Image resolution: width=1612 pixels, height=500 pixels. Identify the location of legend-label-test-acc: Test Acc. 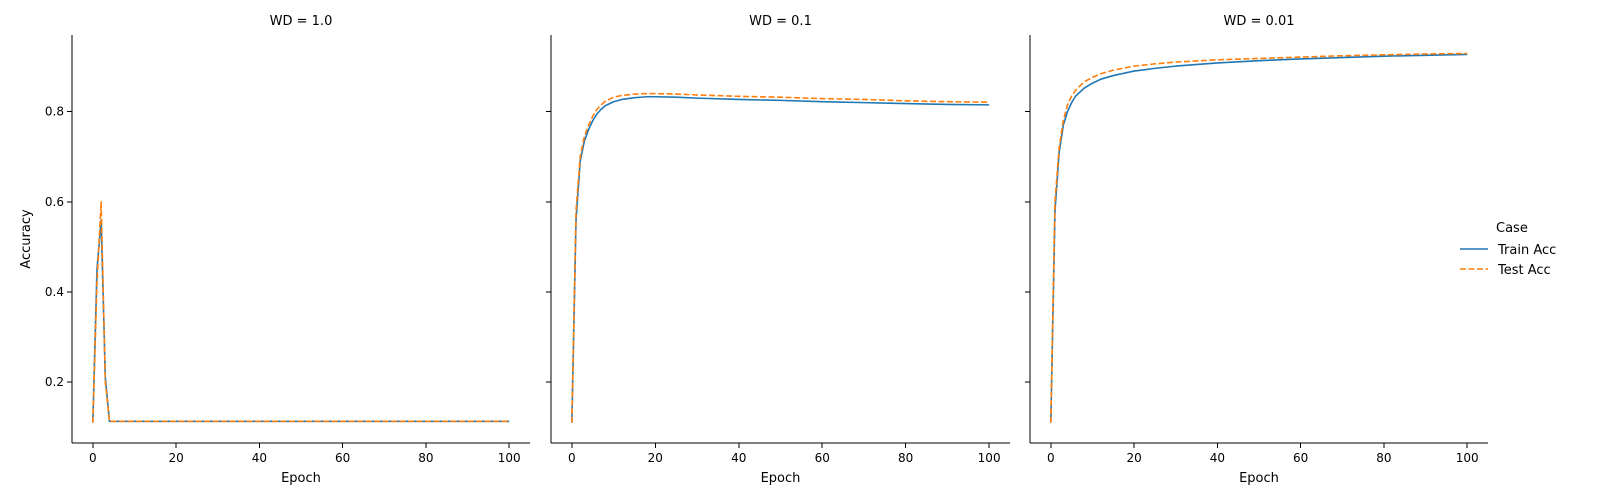
(1524, 270).